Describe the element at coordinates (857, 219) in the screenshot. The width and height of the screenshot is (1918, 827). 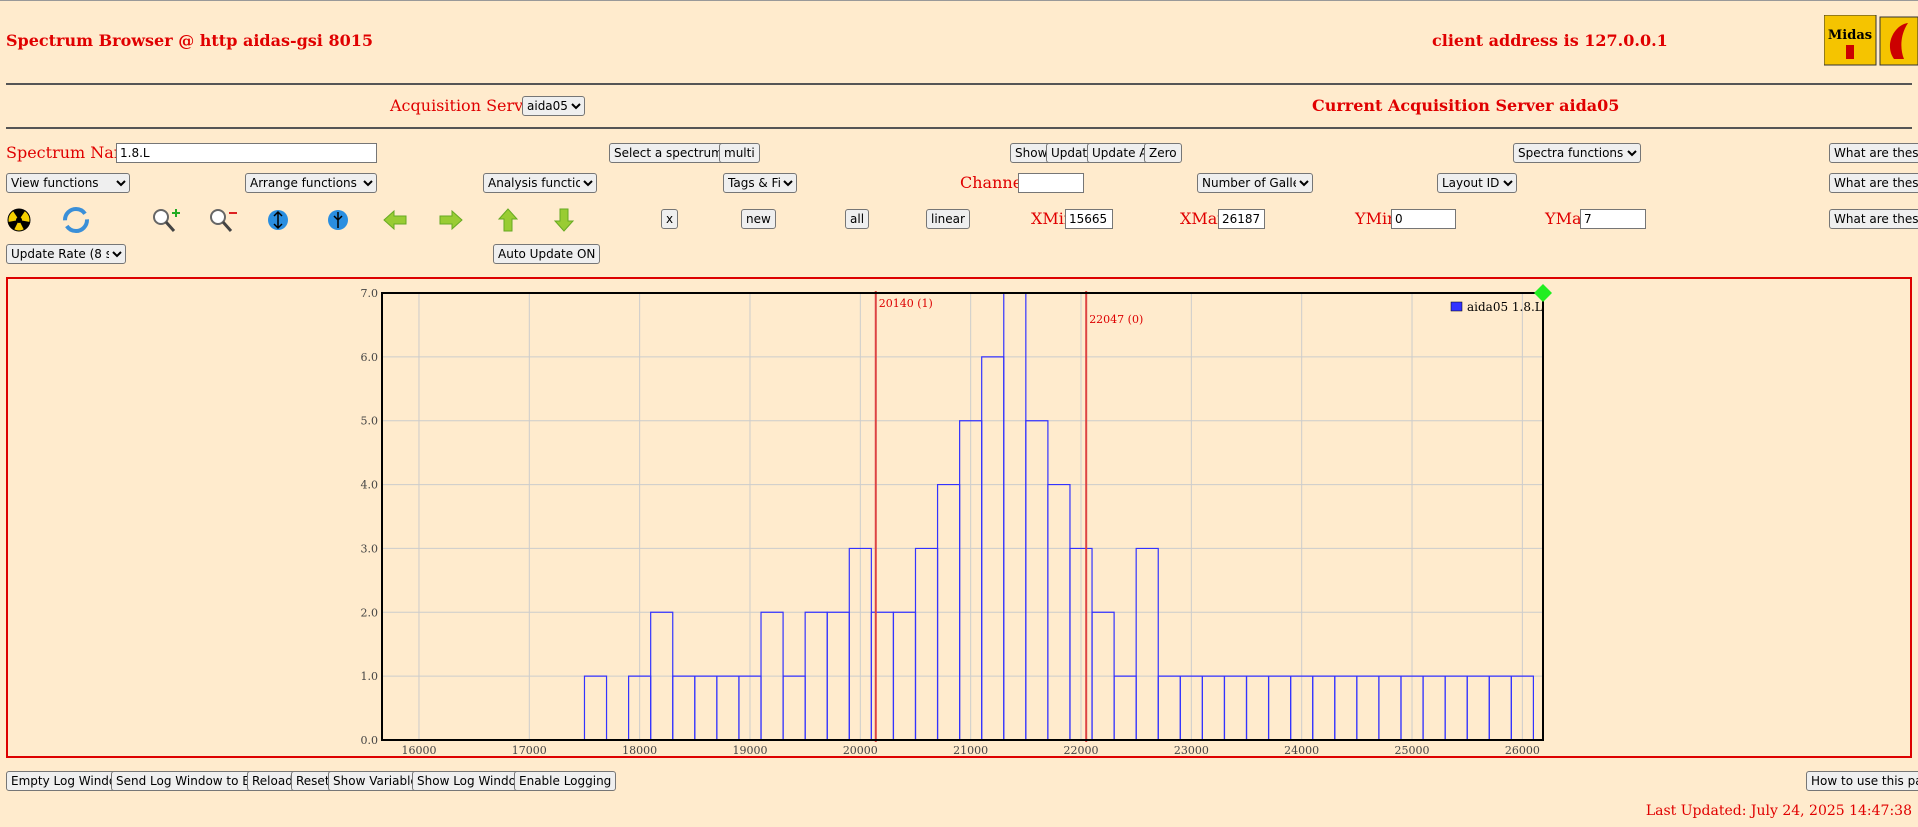
I see `all-button: all` at that location.